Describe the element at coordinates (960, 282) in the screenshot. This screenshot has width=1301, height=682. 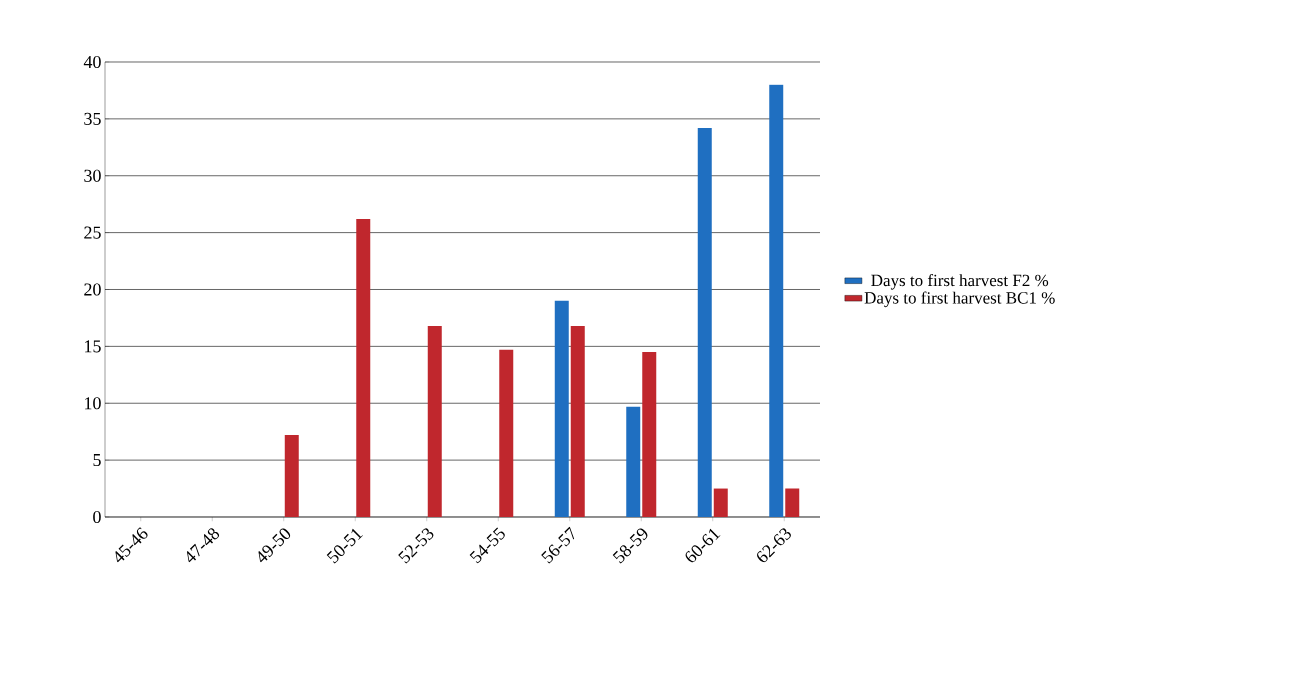
I see `legend-label: Days to first harvest F2 %` at that location.